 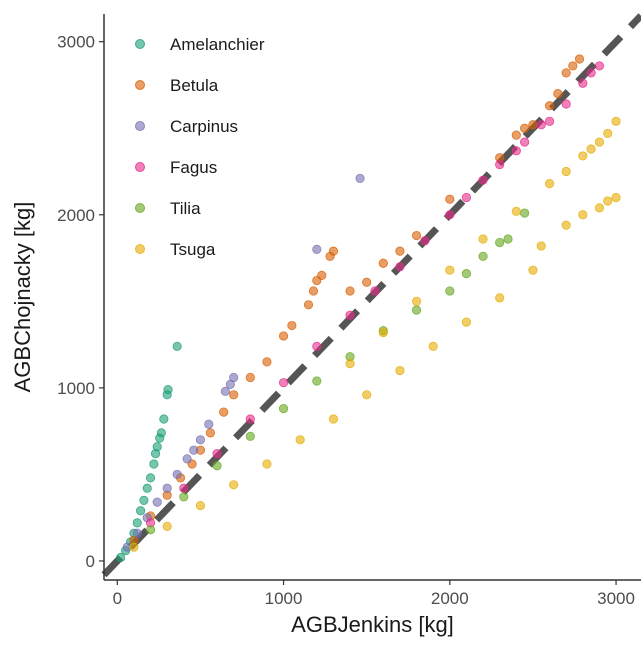 I want to click on y-axis-title: AGBChojnacky [kg], so click(x=22, y=297).